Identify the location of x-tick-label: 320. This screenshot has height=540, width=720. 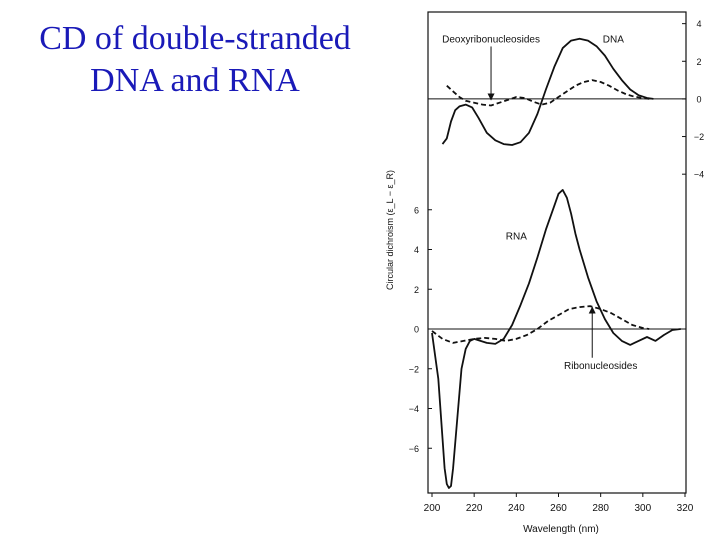
(685, 508).